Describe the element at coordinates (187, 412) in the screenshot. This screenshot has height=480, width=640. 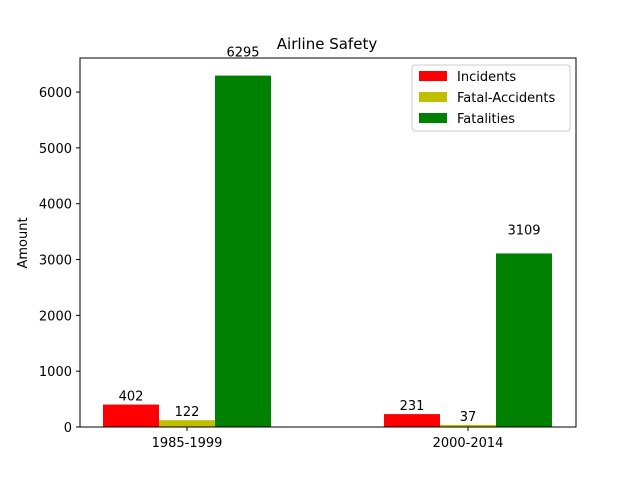
I see `data-label-fatal-accidents-1: 122` at that location.